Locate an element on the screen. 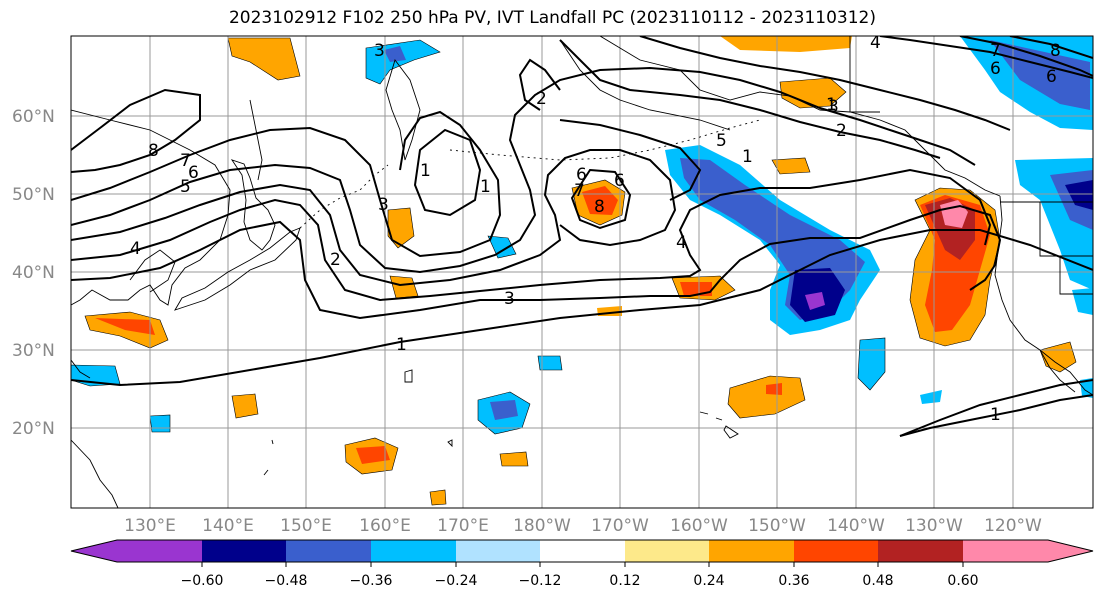  colorbar-tick-label: −0.36 is located at coordinates (371, 581).